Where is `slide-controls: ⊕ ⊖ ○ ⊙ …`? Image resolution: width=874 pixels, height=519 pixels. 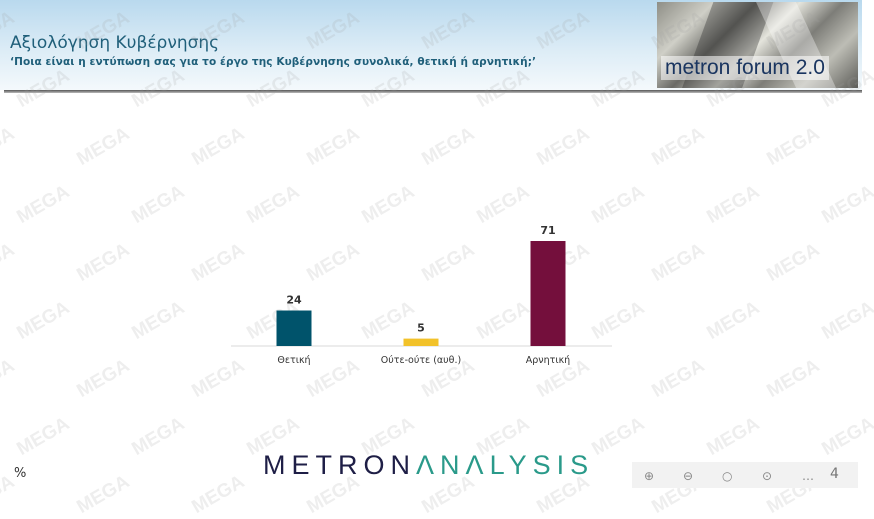 slide-controls: ⊕ ⊖ ○ ⊙ … is located at coordinates (745, 475).